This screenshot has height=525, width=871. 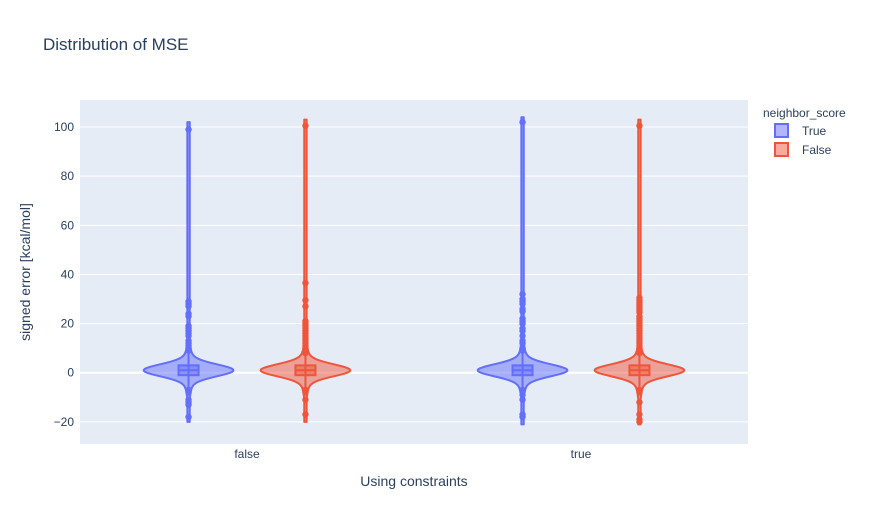 I want to click on x-axis-label: Using constraints, so click(x=413, y=481).